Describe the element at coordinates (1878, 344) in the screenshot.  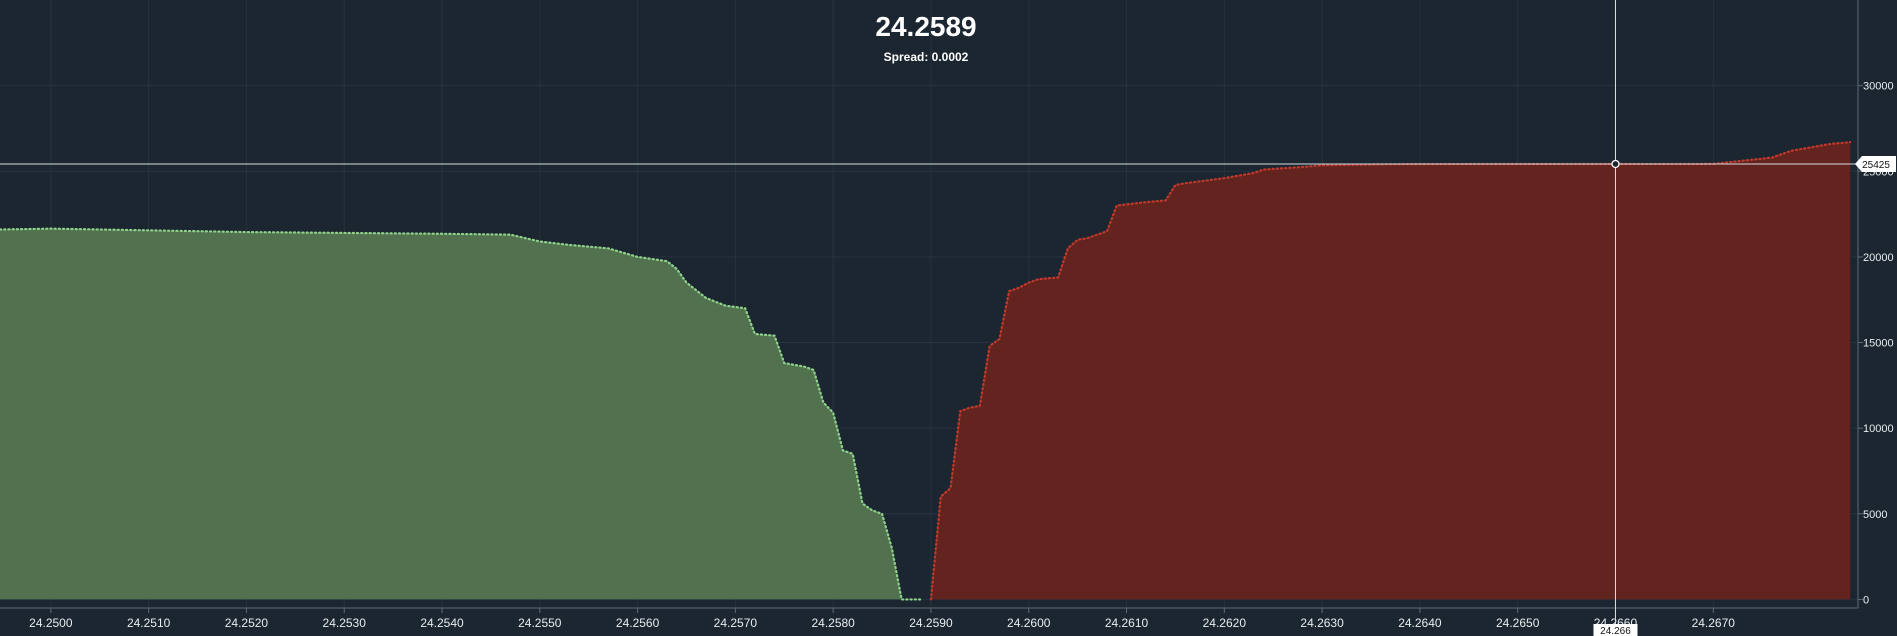
I see `y-tick-label: 15000` at that location.